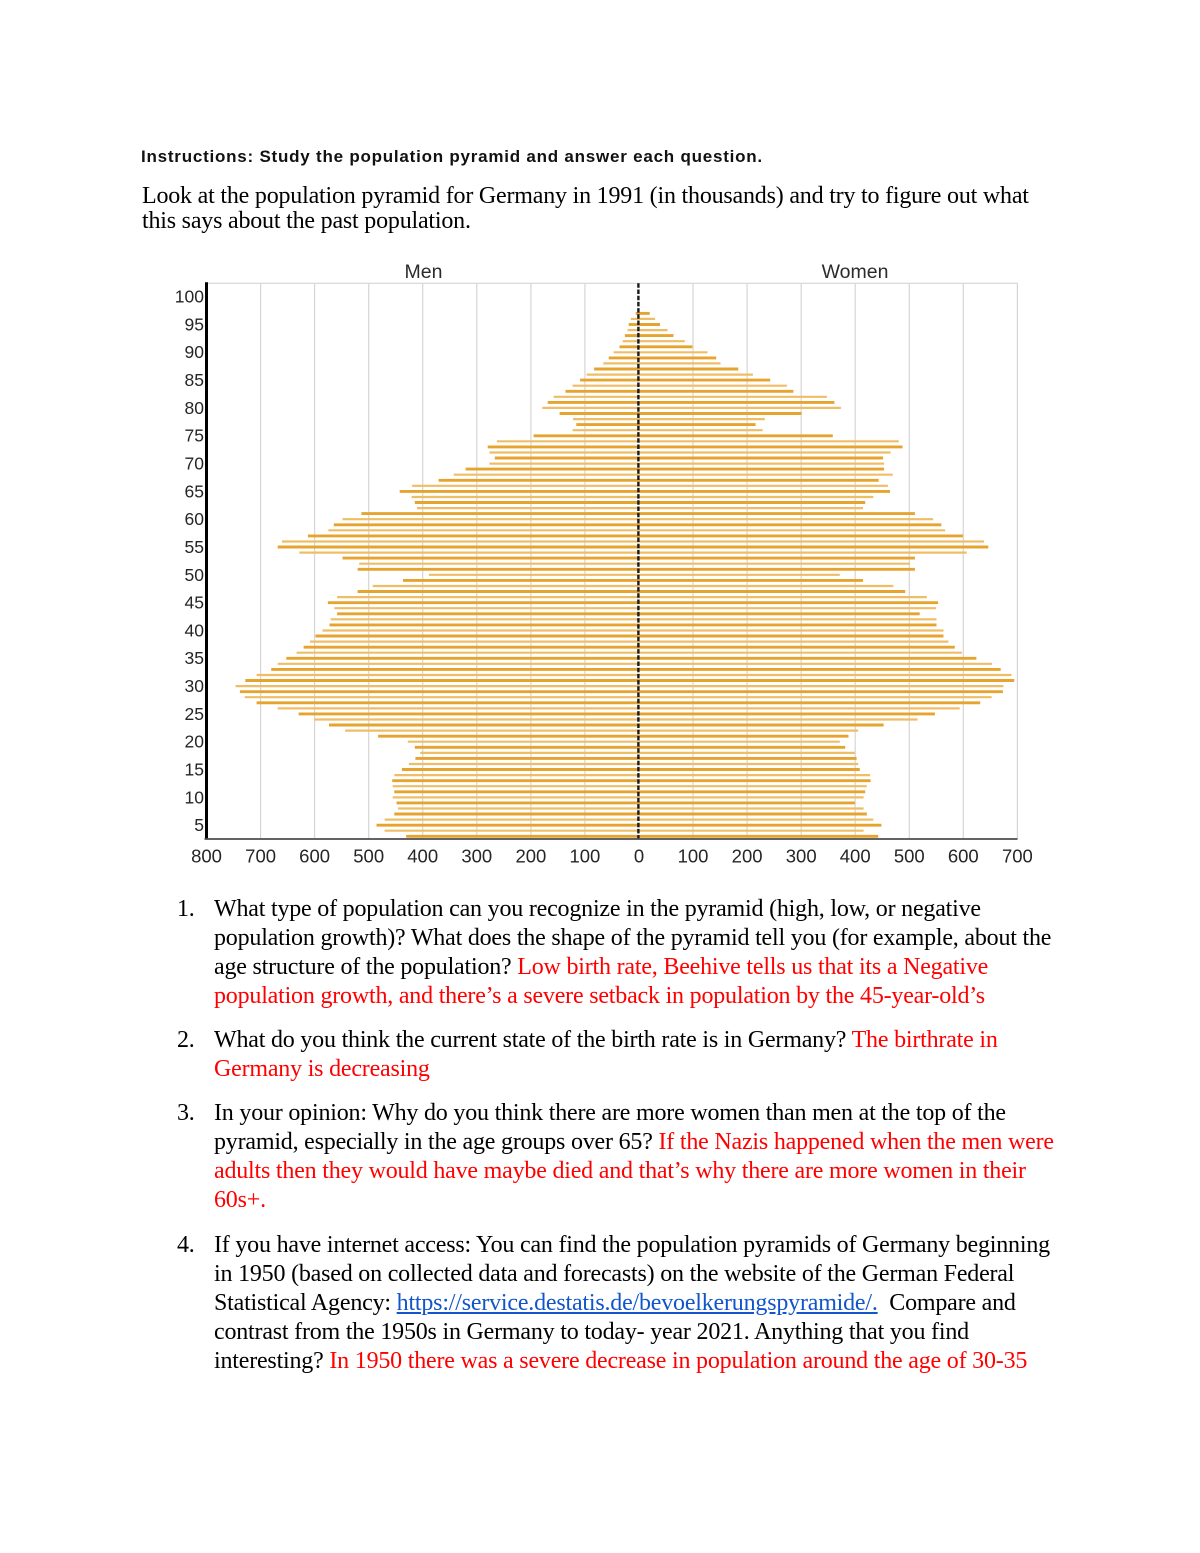 This screenshot has width=1200, height=1553. Describe the element at coordinates (194, 658) in the screenshot. I see `svg-text: 35` at that location.